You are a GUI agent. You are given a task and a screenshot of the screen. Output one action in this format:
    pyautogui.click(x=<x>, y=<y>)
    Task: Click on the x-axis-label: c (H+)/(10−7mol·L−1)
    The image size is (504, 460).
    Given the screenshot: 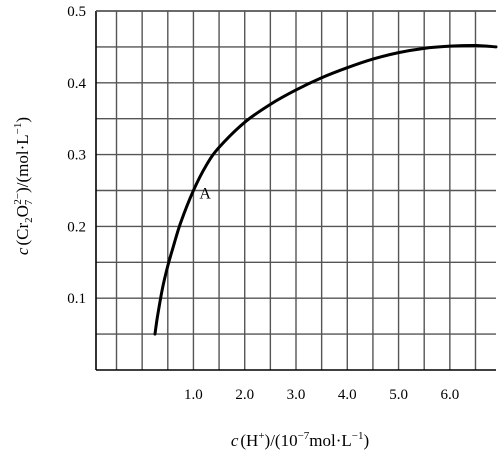 What is the action you would take?
    pyautogui.click(x=300, y=440)
    